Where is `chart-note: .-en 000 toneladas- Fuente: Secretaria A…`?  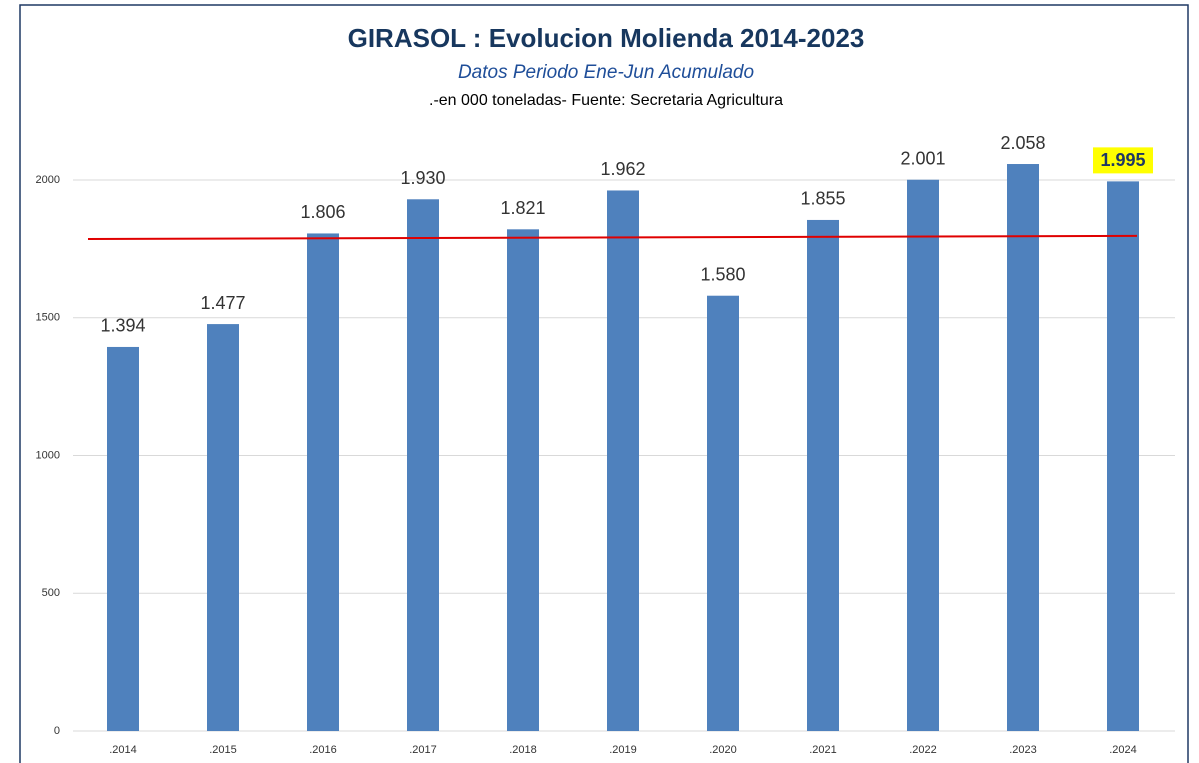
chart-note: .-en 000 toneladas- Fuente: Secretaria A… is located at coordinates (606, 100).